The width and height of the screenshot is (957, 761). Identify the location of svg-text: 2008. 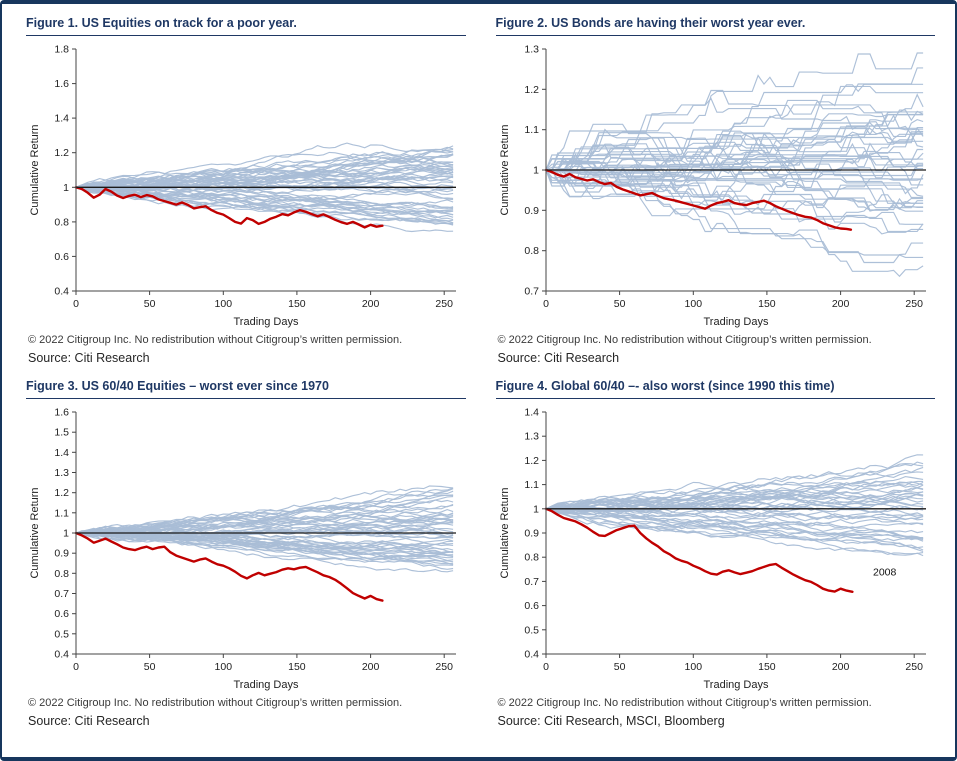
(885, 572).